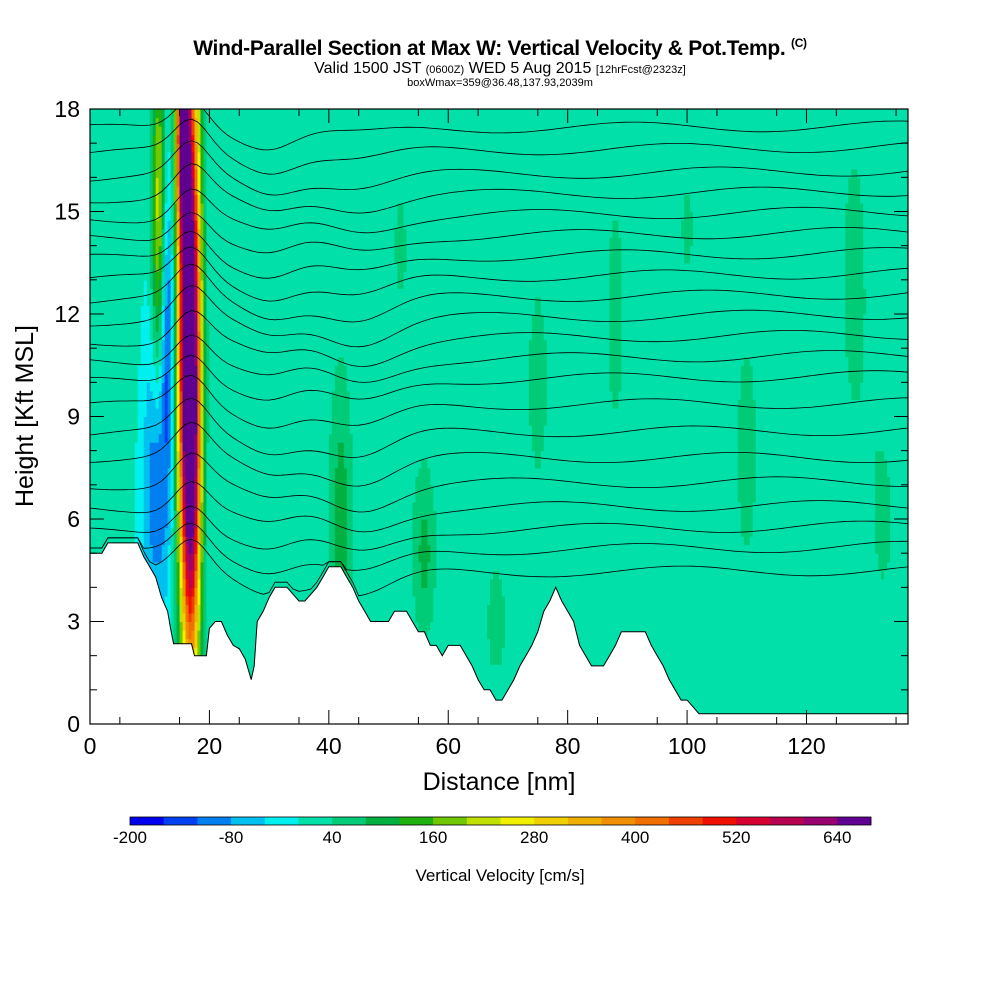 This screenshot has height=1000, width=1000. Describe the element at coordinates (640, 70) in the screenshot. I see `forecast-info: [12hrFcst@2323z]` at that location.